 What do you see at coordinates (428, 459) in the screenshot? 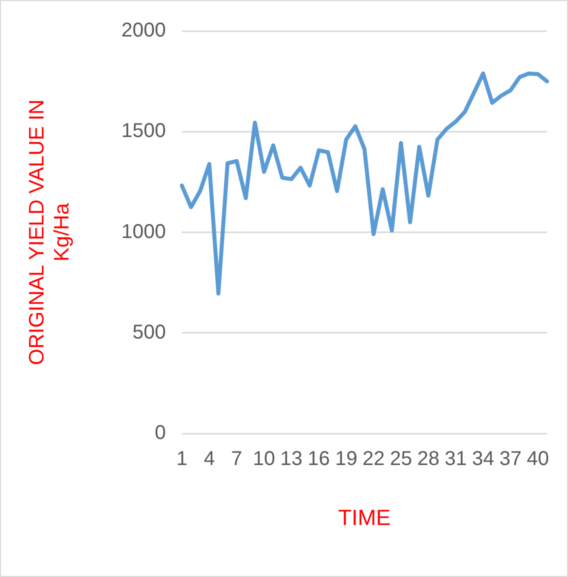
I see `x-tick-label: 28` at bounding box center [428, 459].